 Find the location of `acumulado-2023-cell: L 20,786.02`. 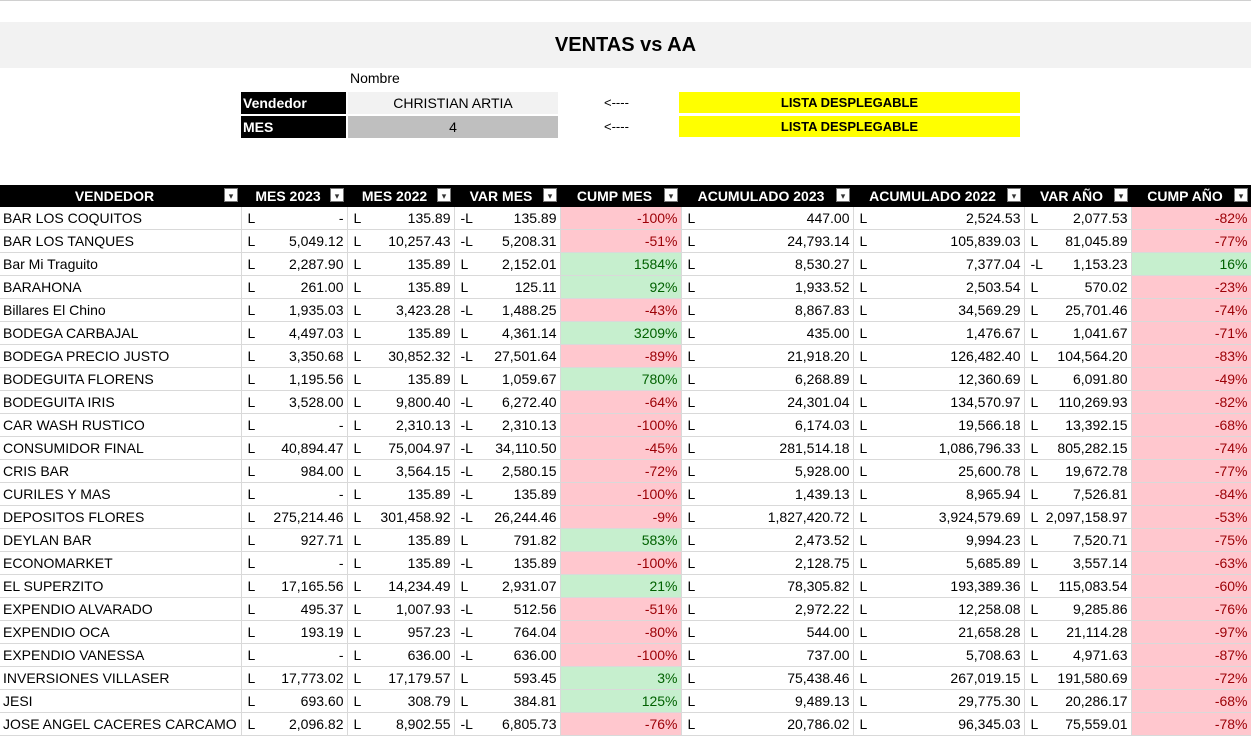

acumulado-2023-cell: L 20,786.02 is located at coordinates (767, 724).